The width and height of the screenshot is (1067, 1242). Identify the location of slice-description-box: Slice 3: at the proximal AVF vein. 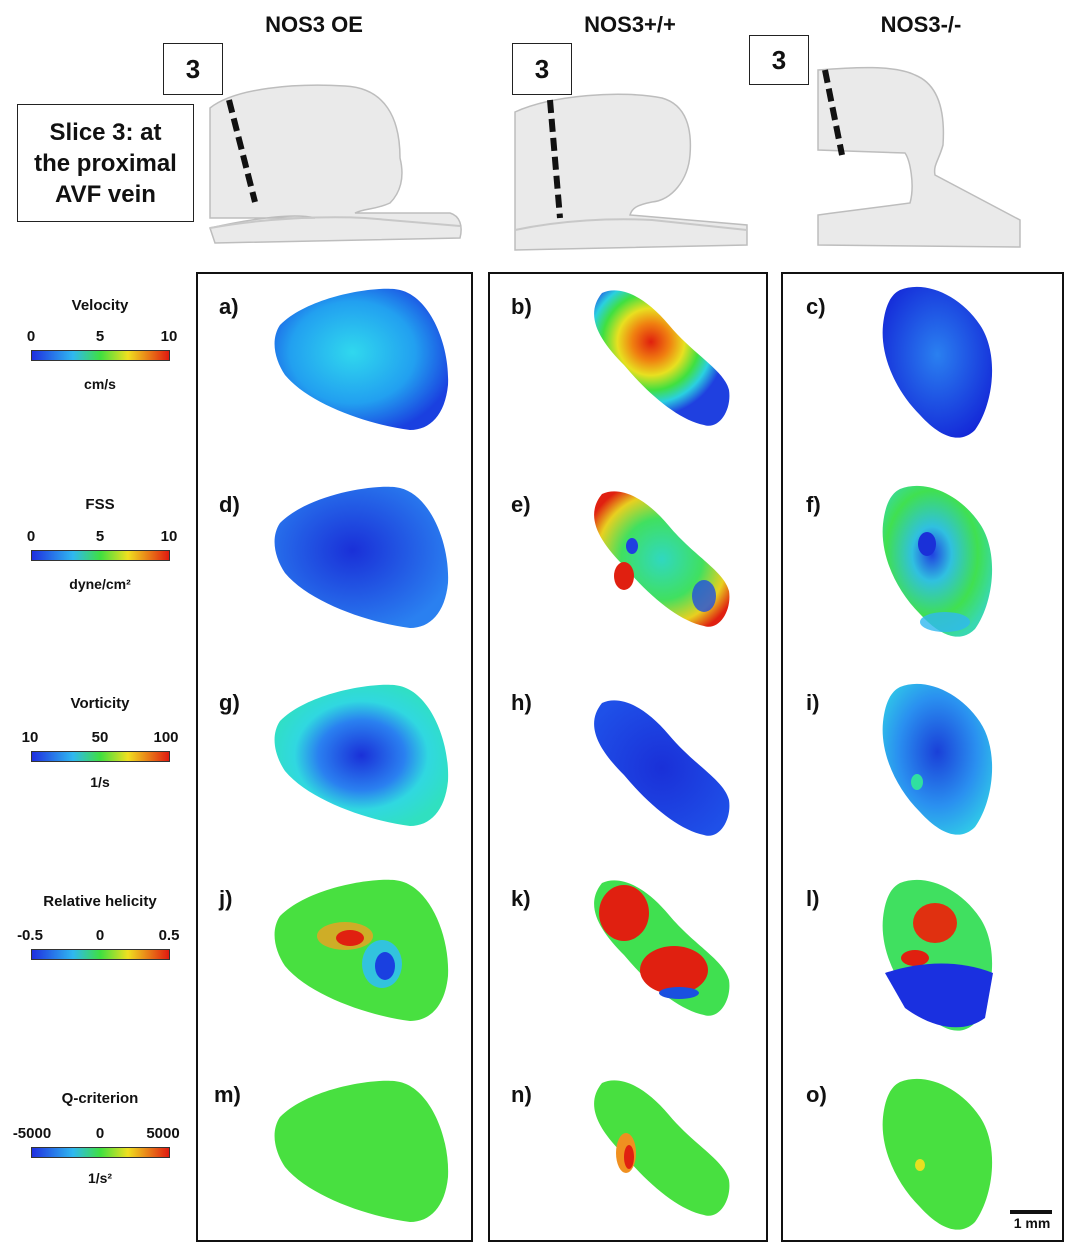
(105, 163).